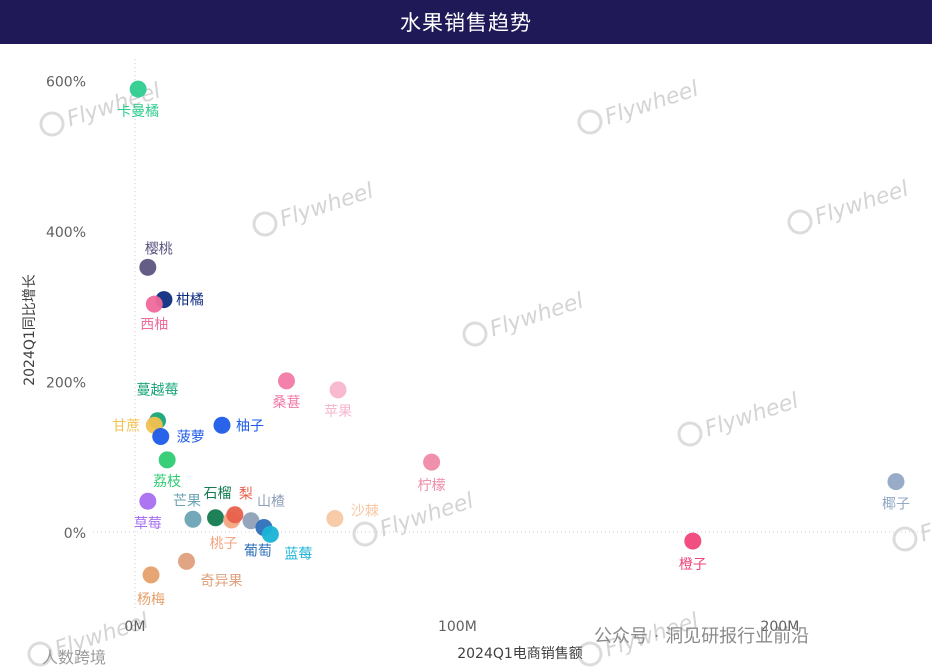  I want to click on x-tick-label: 200M, so click(779, 627).